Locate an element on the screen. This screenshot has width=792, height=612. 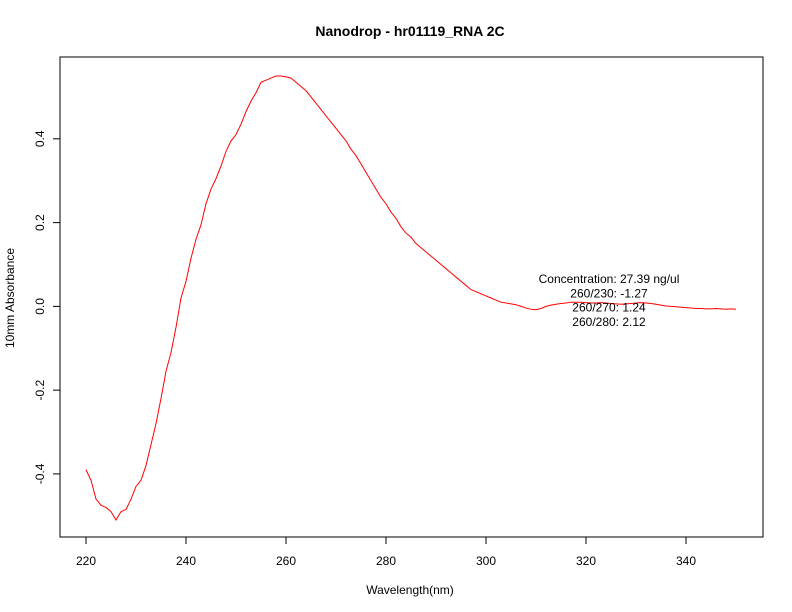
y-tick-label: 0.0 is located at coordinates (40, 306).